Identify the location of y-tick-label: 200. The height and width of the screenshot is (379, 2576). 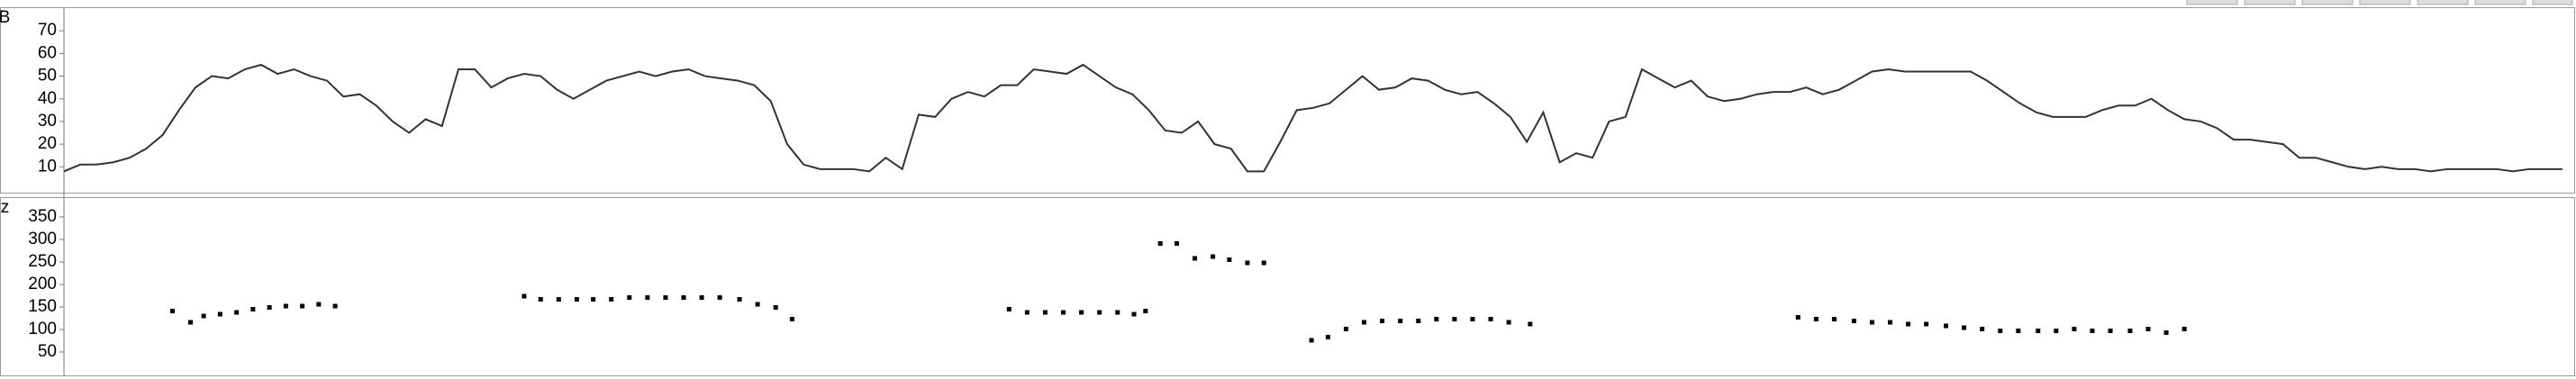
(42, 284).